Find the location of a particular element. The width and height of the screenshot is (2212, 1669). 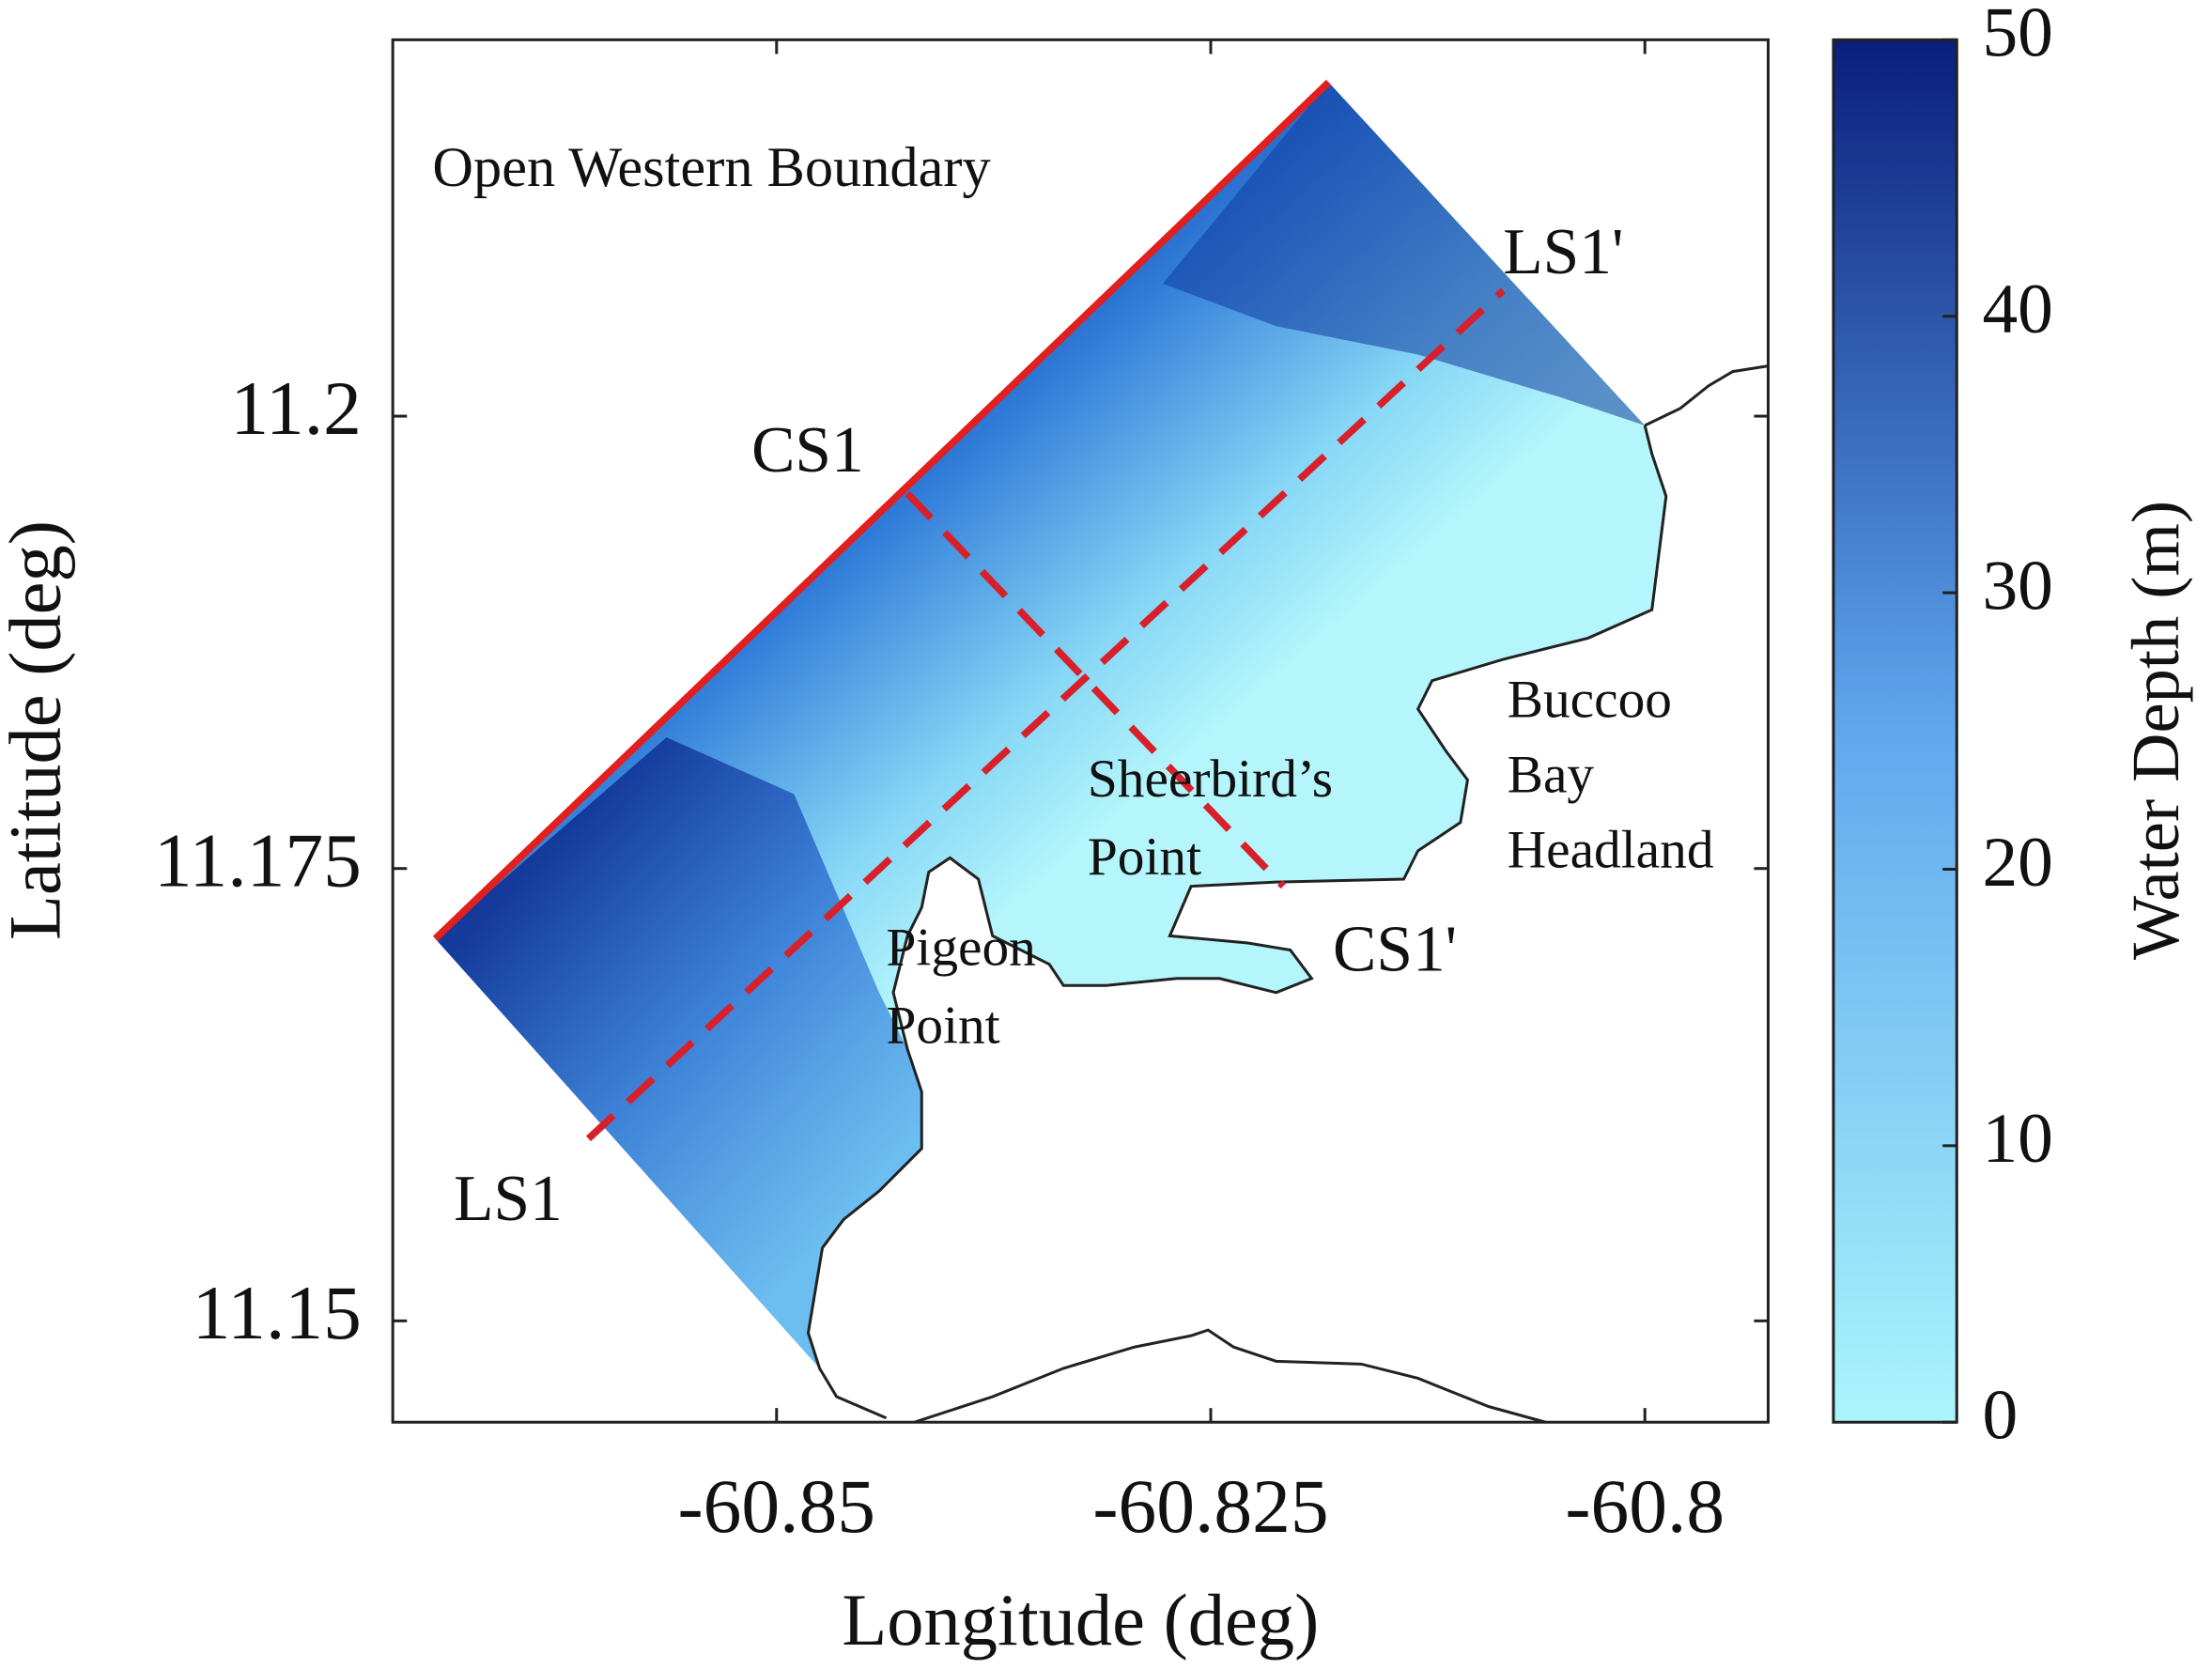

x-tick-label: -60.825 is located at coordinates (1210, 1506).